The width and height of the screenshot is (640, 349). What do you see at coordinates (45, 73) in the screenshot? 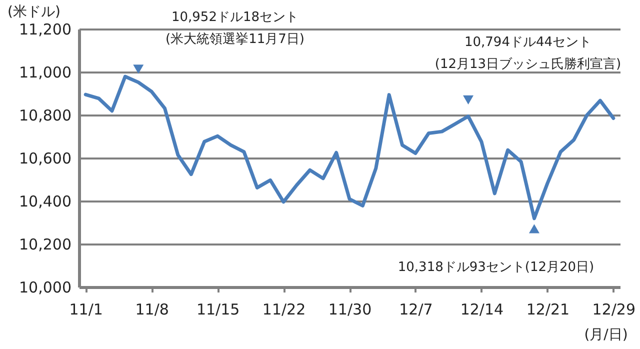
I see `y-tick-label: 11,000` at bounding box center [45, 73].